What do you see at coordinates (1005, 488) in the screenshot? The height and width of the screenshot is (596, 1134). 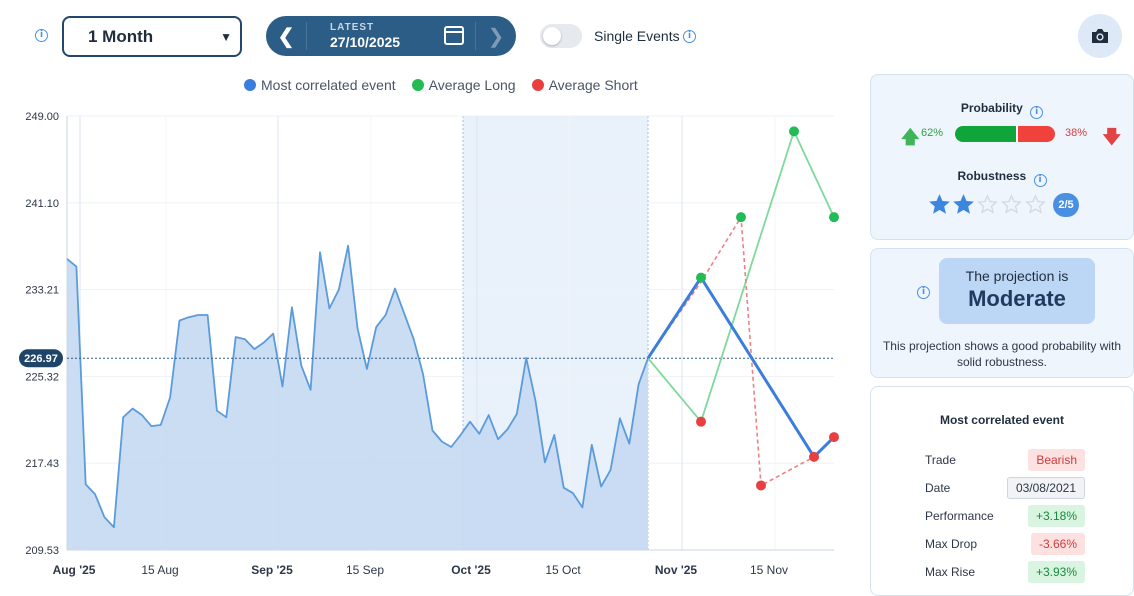 I see `correlated-row-date: Date 03/08/2021` at bounding box center [1005, 488].